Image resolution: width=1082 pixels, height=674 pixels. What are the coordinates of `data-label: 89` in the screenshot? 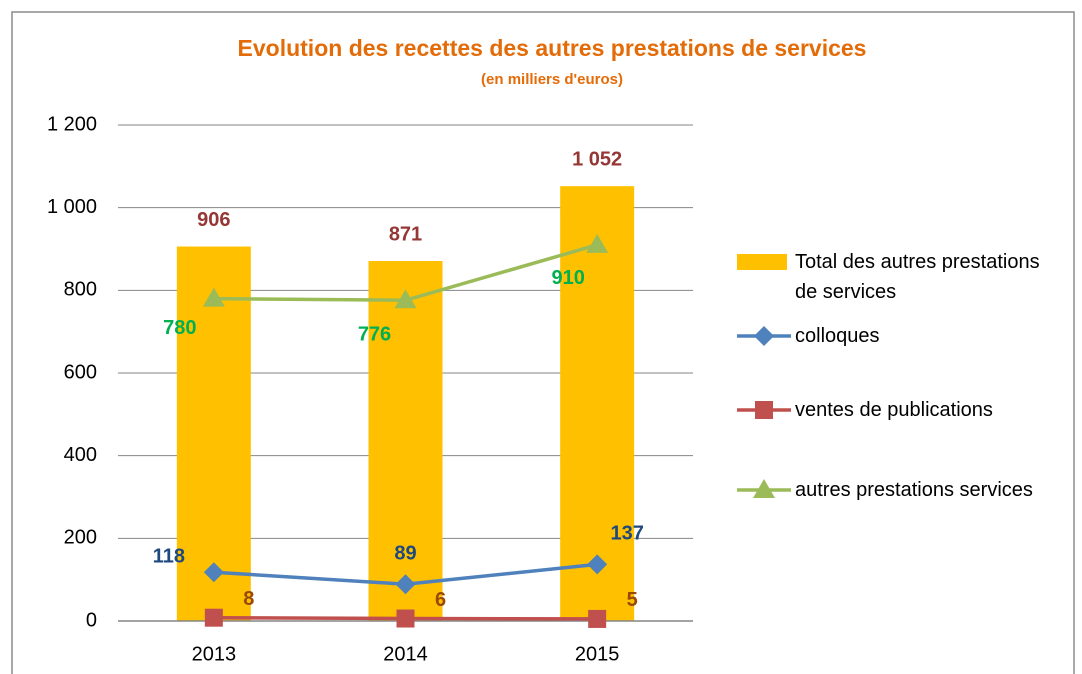 It's located at (405, 553).